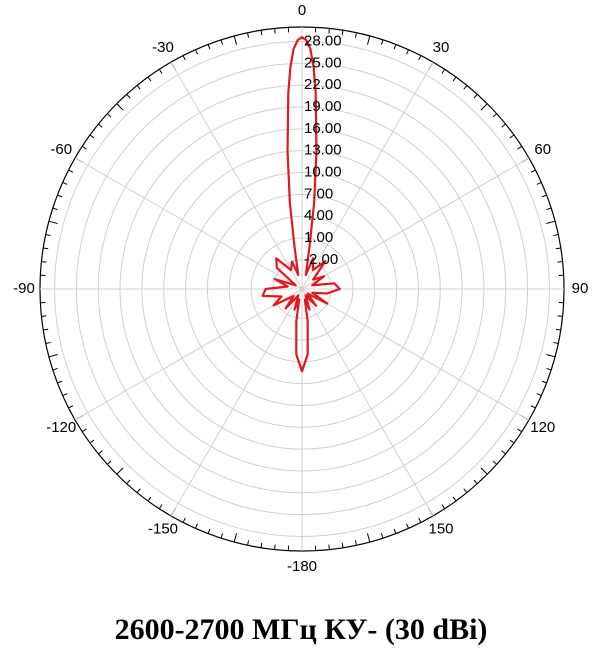 The height and width of the screenshot is (660, 602). What do you see at coordinates (441, 47) in the screenshot?
I see `angle-tick-label: 30` at bounding box center [441, 47].